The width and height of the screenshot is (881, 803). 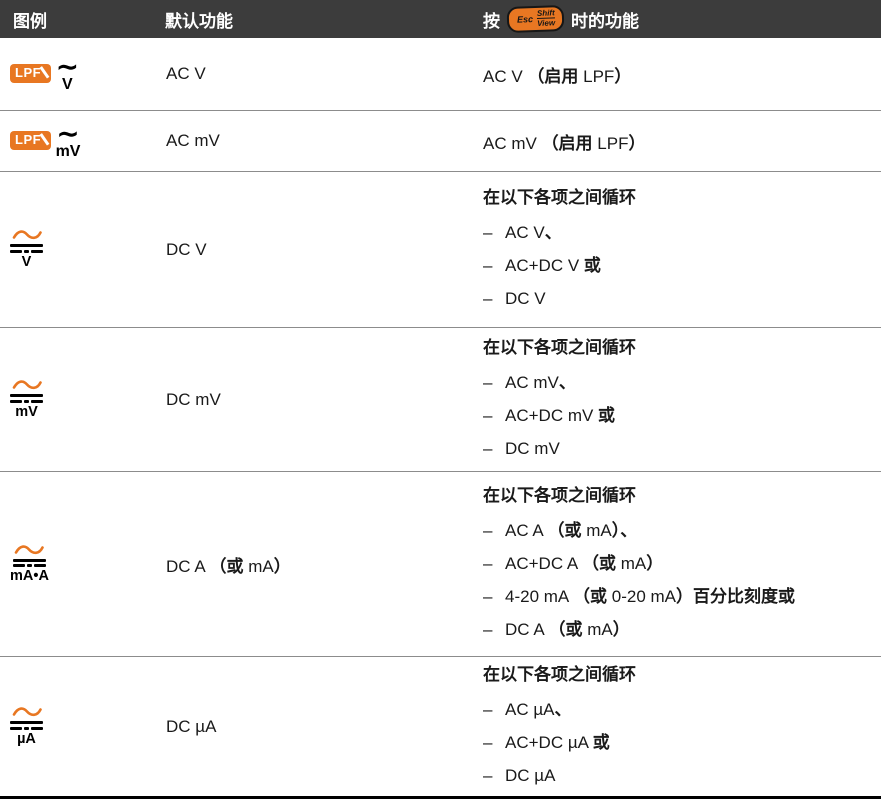 I want to click on cycle-item: – DC V, so click(x=542, y=298).